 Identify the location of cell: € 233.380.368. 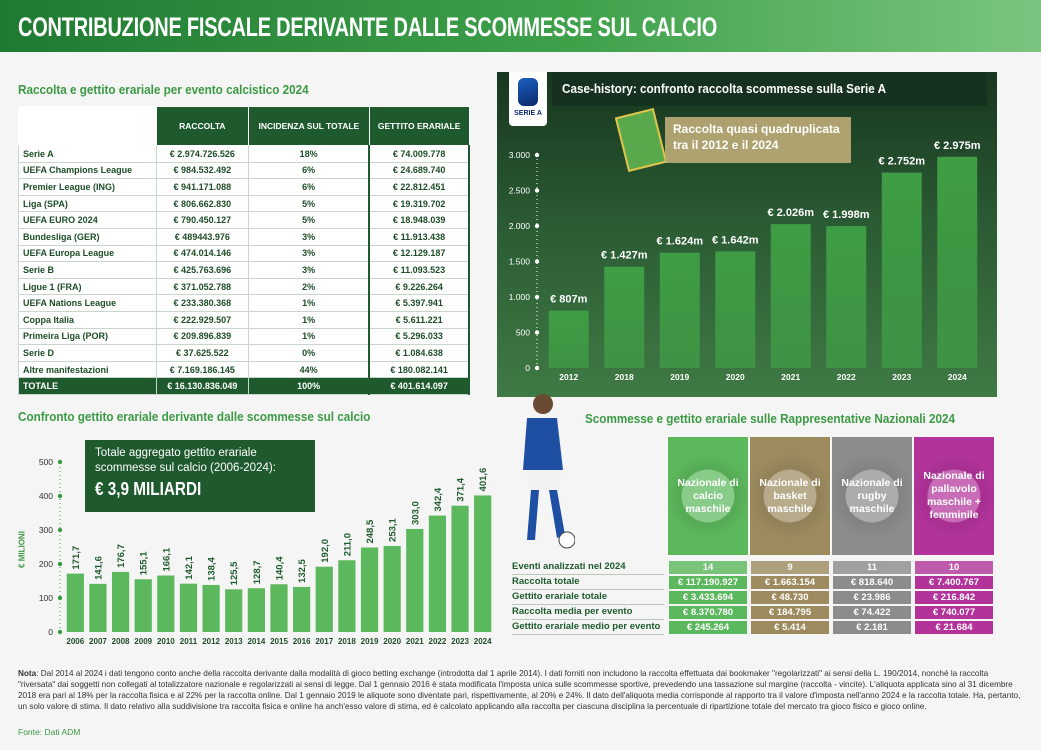
(202, 303).